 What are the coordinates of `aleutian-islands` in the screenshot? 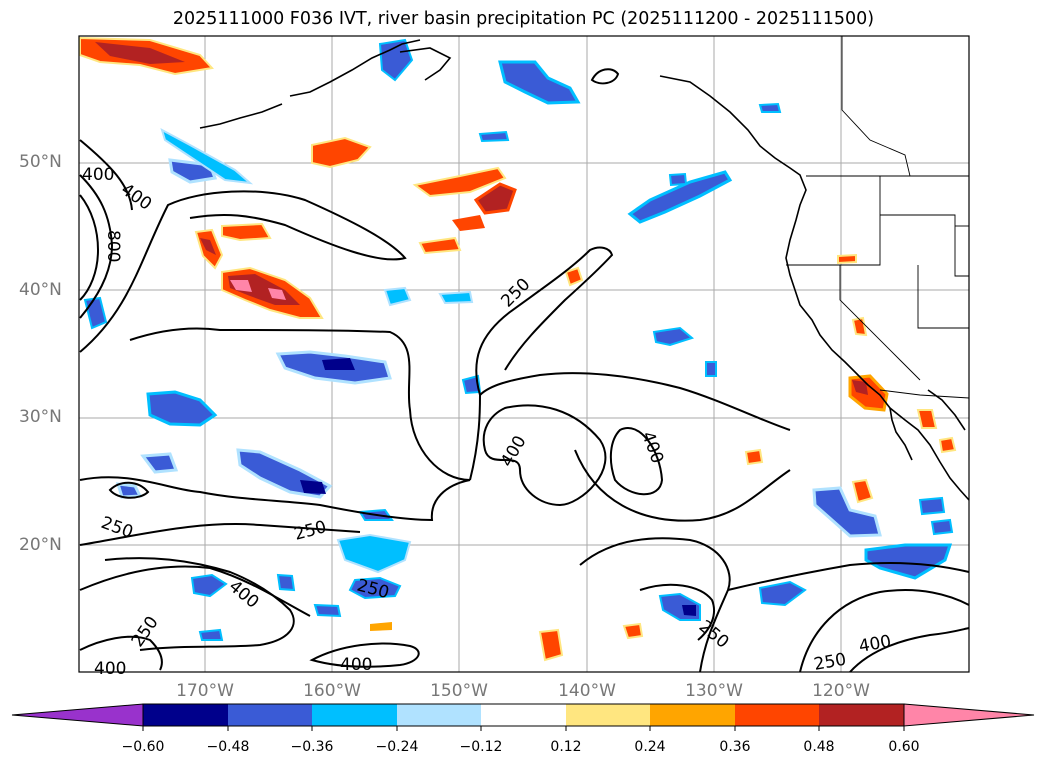 It's located at (355, 68).